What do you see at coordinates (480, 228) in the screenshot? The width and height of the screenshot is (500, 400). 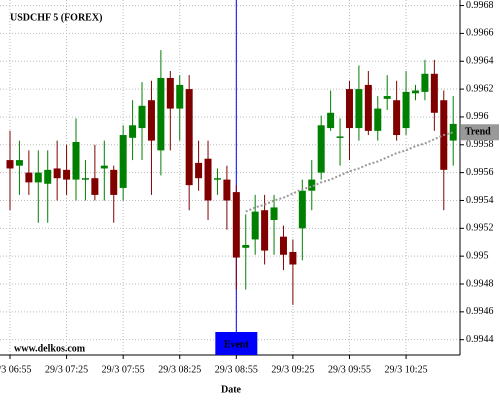 I see `y-tick-label: 0.9952` at bounding box center [480, 228].